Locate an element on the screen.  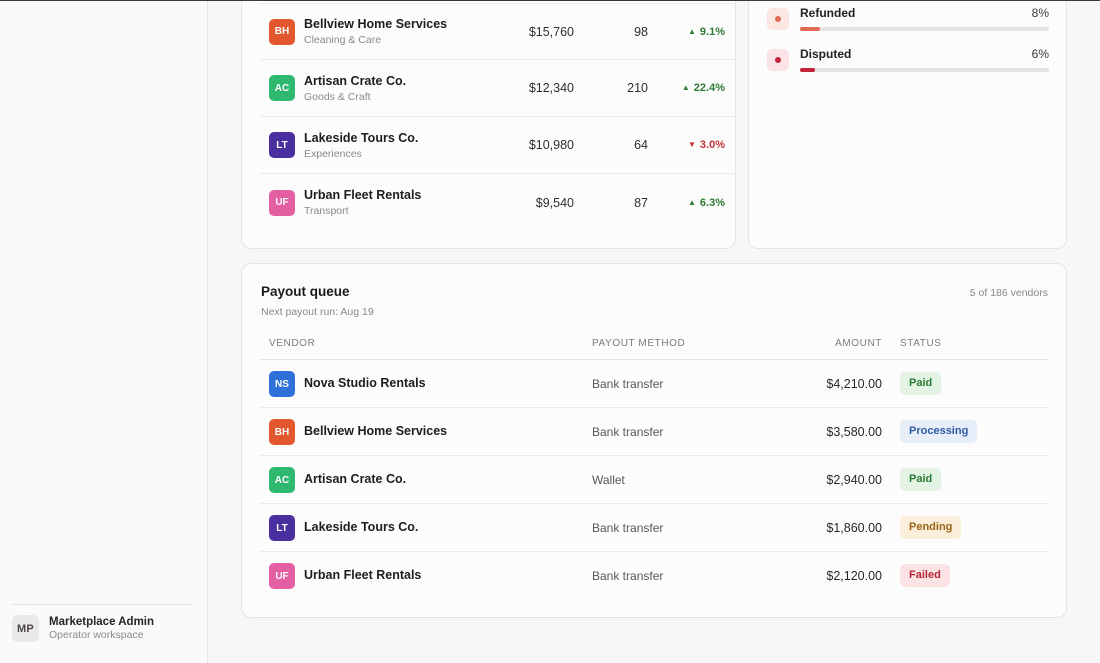
vendor-growth-value: 3.0% is located at coordinates (712, 145).